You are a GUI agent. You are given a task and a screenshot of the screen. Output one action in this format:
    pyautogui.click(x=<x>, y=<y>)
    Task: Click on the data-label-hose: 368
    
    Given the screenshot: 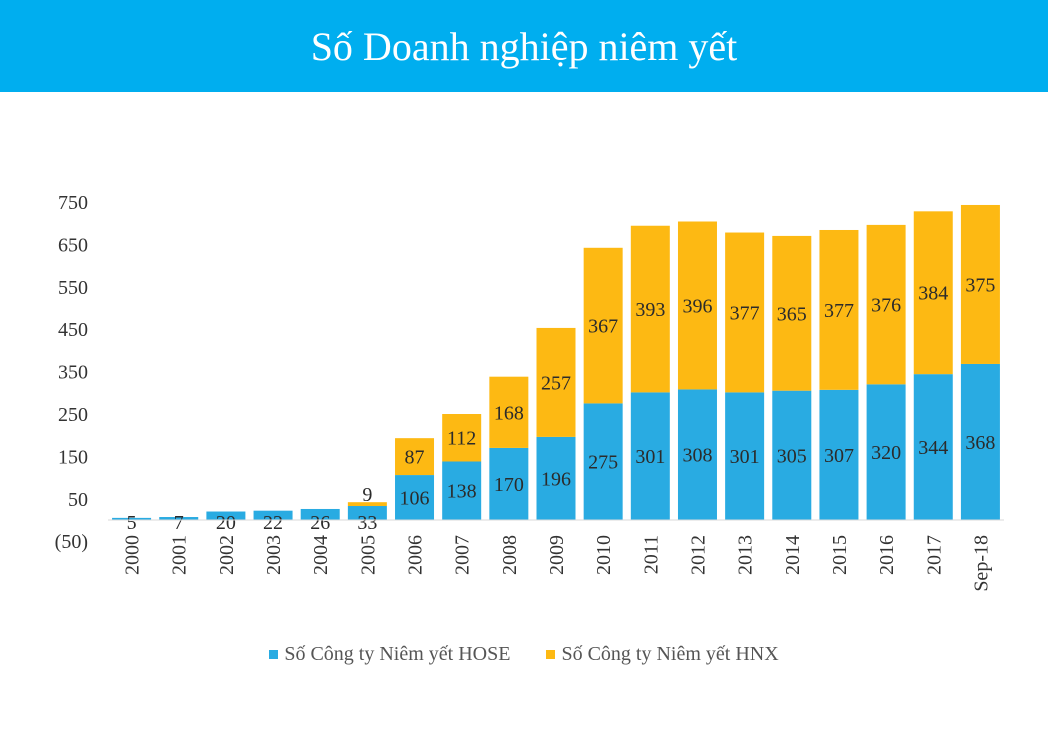 What is the action you would take?
    pyautogui.click(x=980, y=443)
    